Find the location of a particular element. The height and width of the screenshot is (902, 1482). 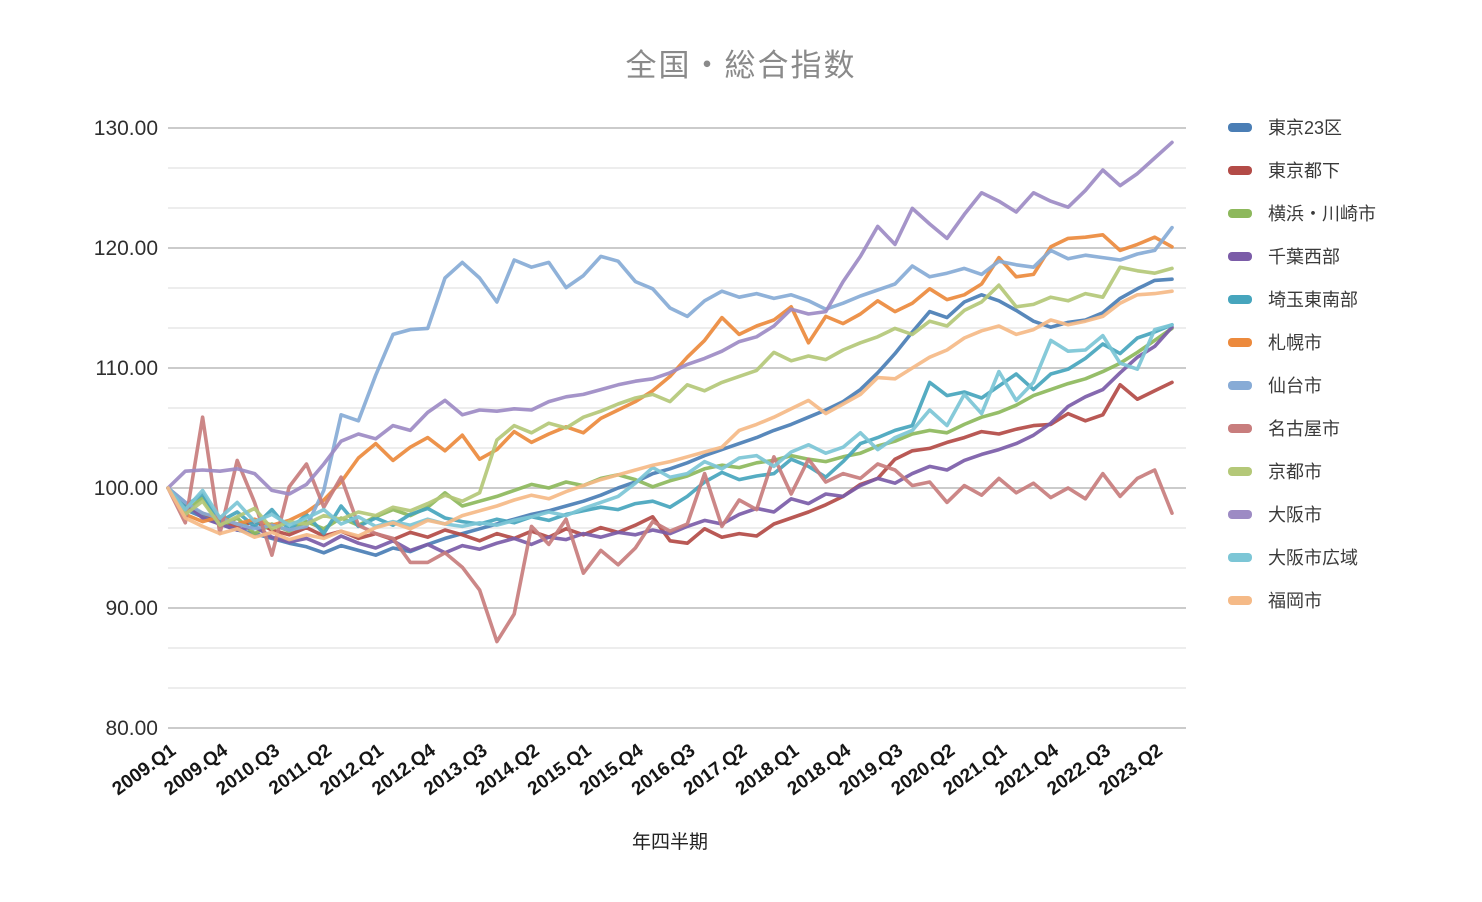

legend-item-千葉西部: 千葉西部 is located at coordinates (1302, 256).